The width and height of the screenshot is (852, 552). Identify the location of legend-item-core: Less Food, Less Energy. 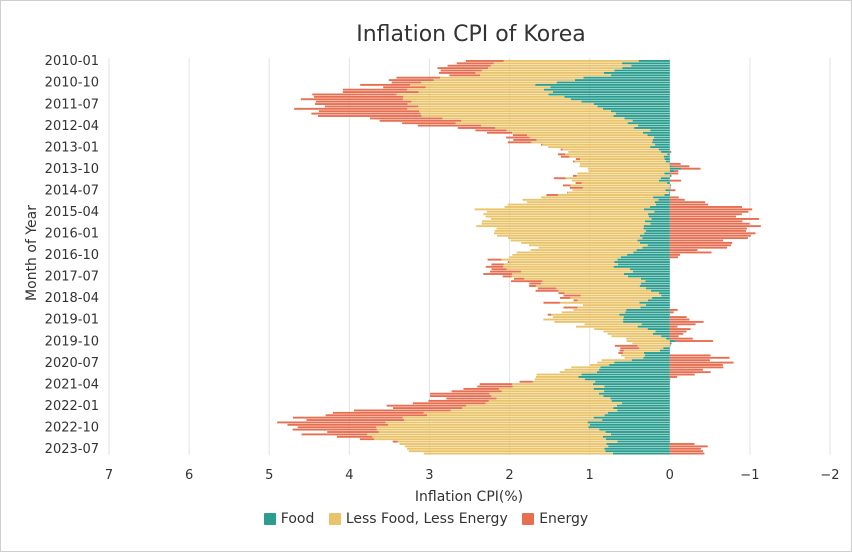
(418, 519).